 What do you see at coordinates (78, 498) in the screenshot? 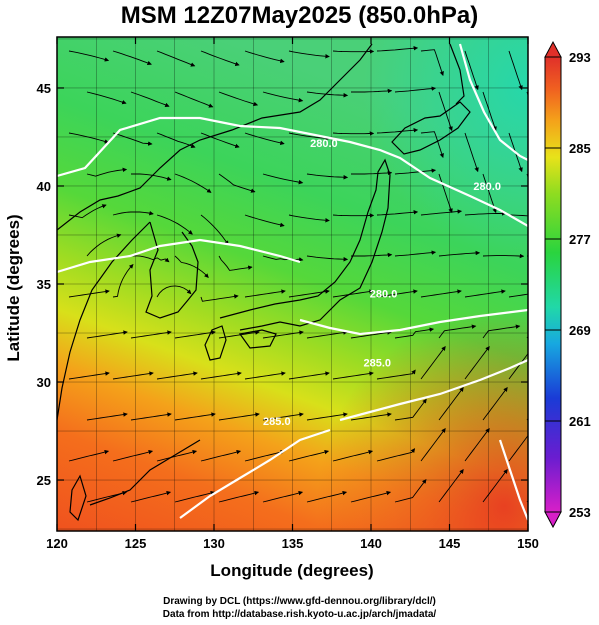
I see `coastline-taiwan` at bounding box center [78, 498].